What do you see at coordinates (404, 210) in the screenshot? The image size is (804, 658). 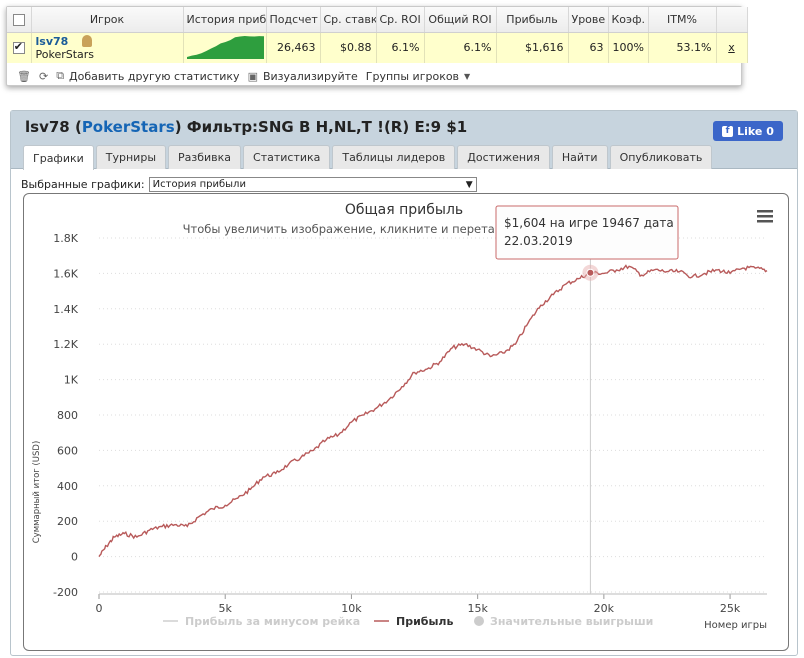 I see `chart-title: Общая прибыль` at bounding box center [404, 210].